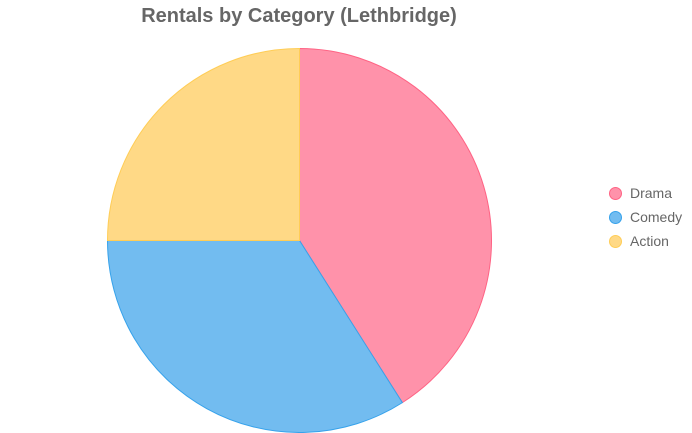  Describe the element at coordinates (651, 193) in the screenshot. I see `legend-label: Drama` at that location.